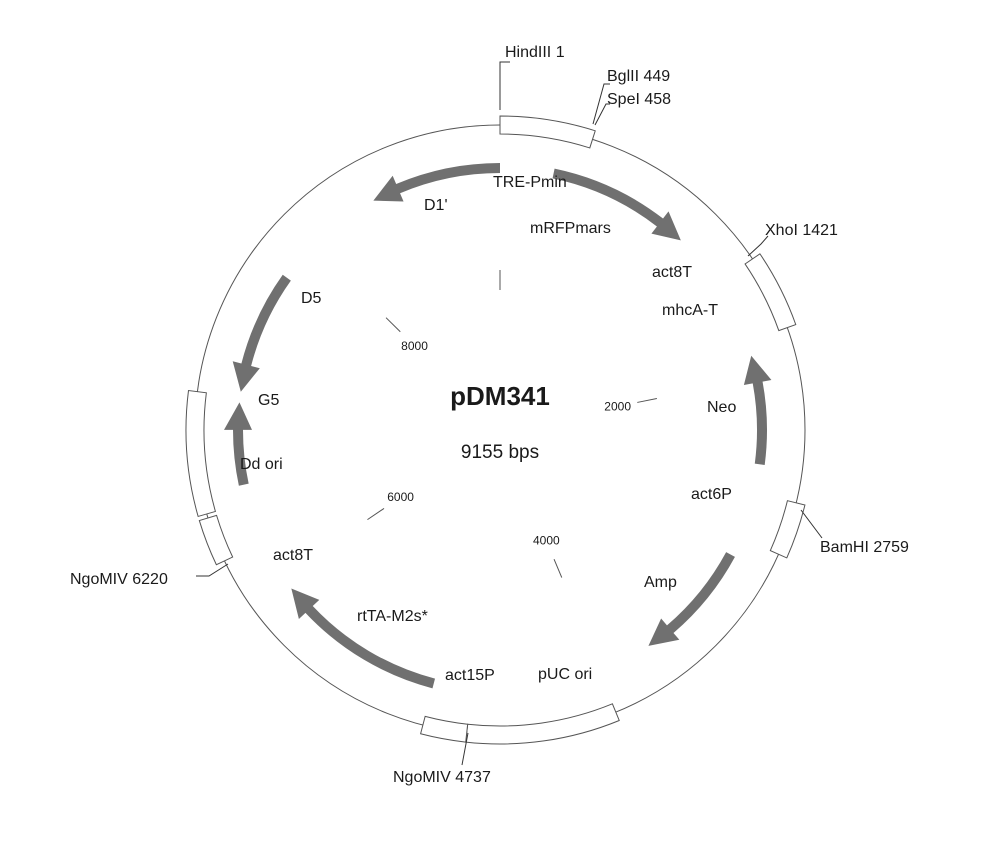 This screenshot has height=860, width=1000. What do you see at coordinates (392, 616) in the screenshot?
I see `label-rtta-m2s: rtTA-M2s*` at bounding box center [392, 616].